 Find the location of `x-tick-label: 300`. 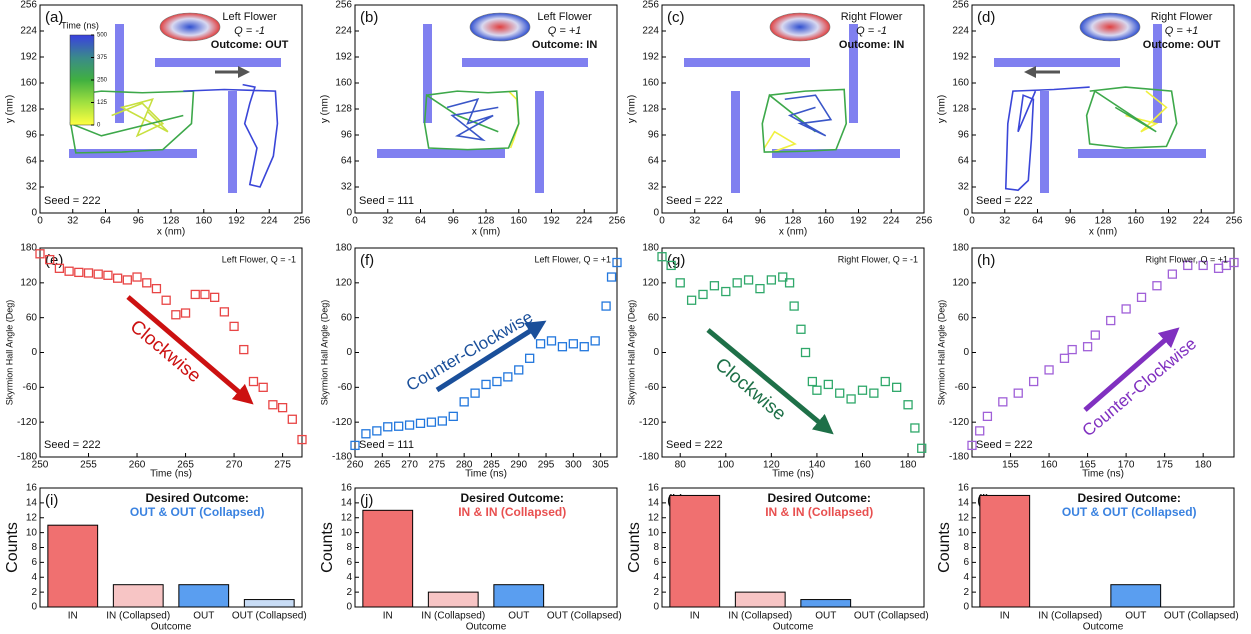

x-tick-label: 300 is located at coordinates (573, 465).